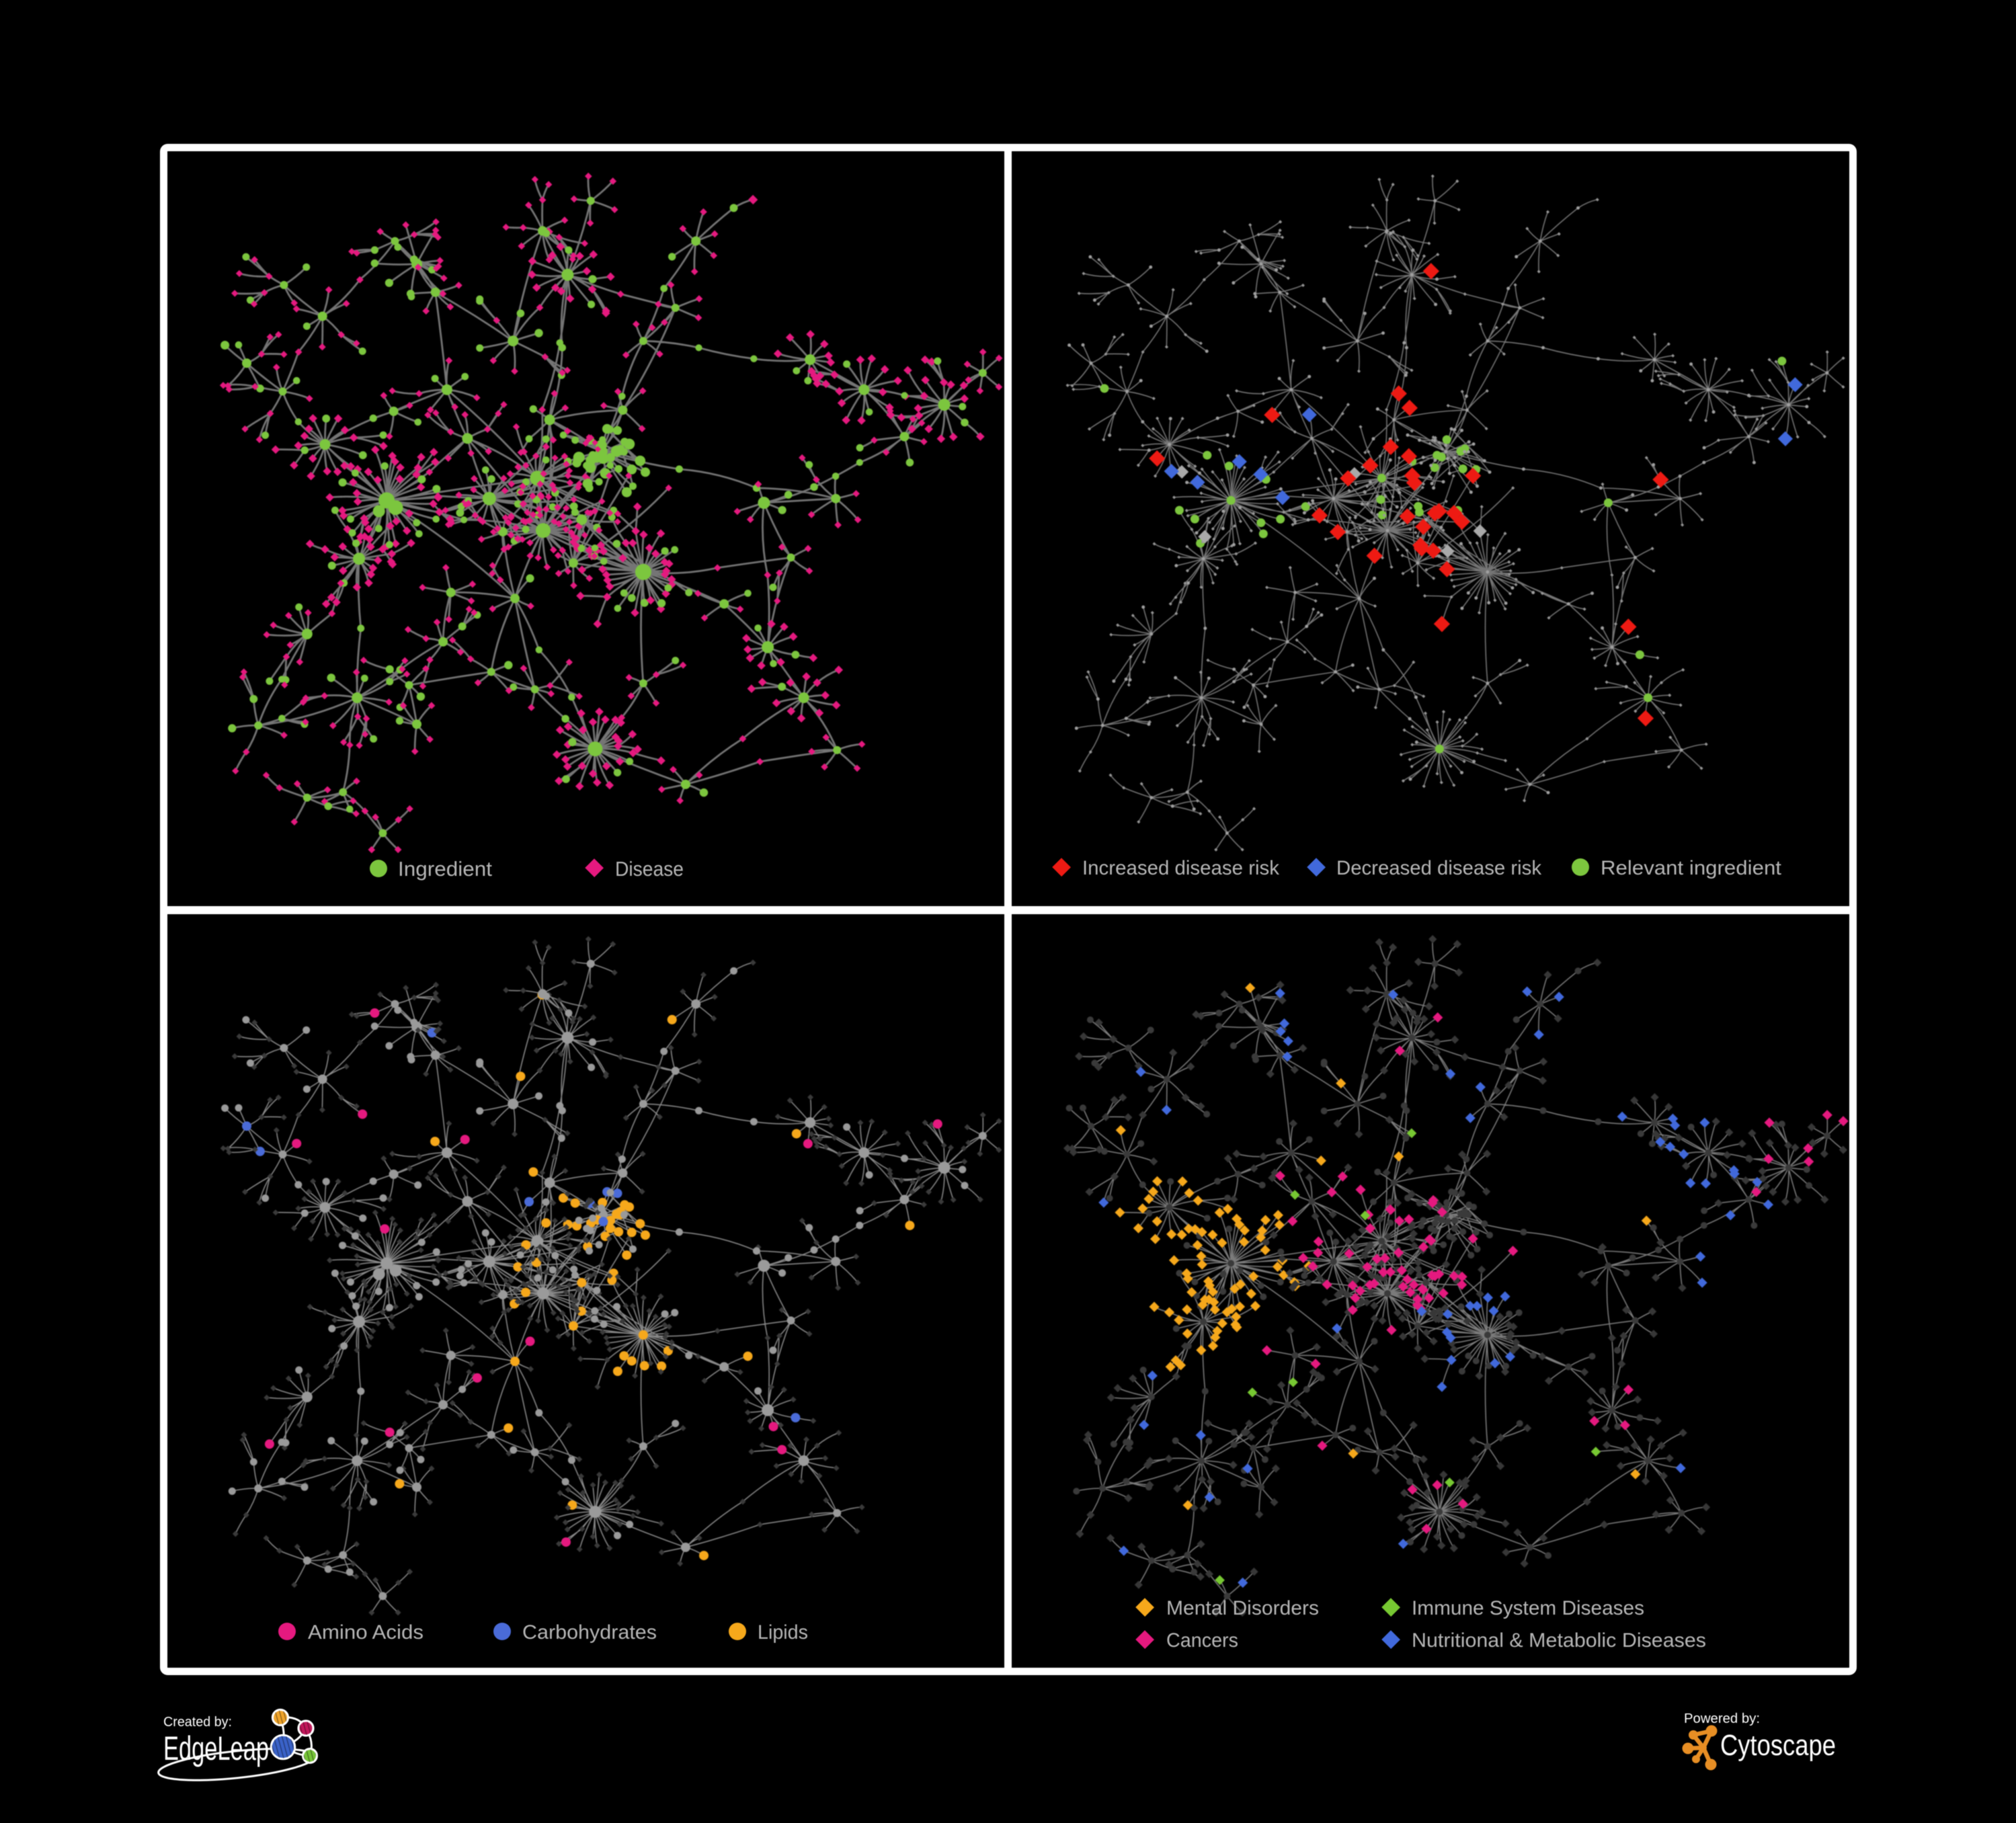  What do you see at coordinates (197, 1722) in the screenshot?
I see `svg-text: Created by:` at bounding box center [197, 1722].